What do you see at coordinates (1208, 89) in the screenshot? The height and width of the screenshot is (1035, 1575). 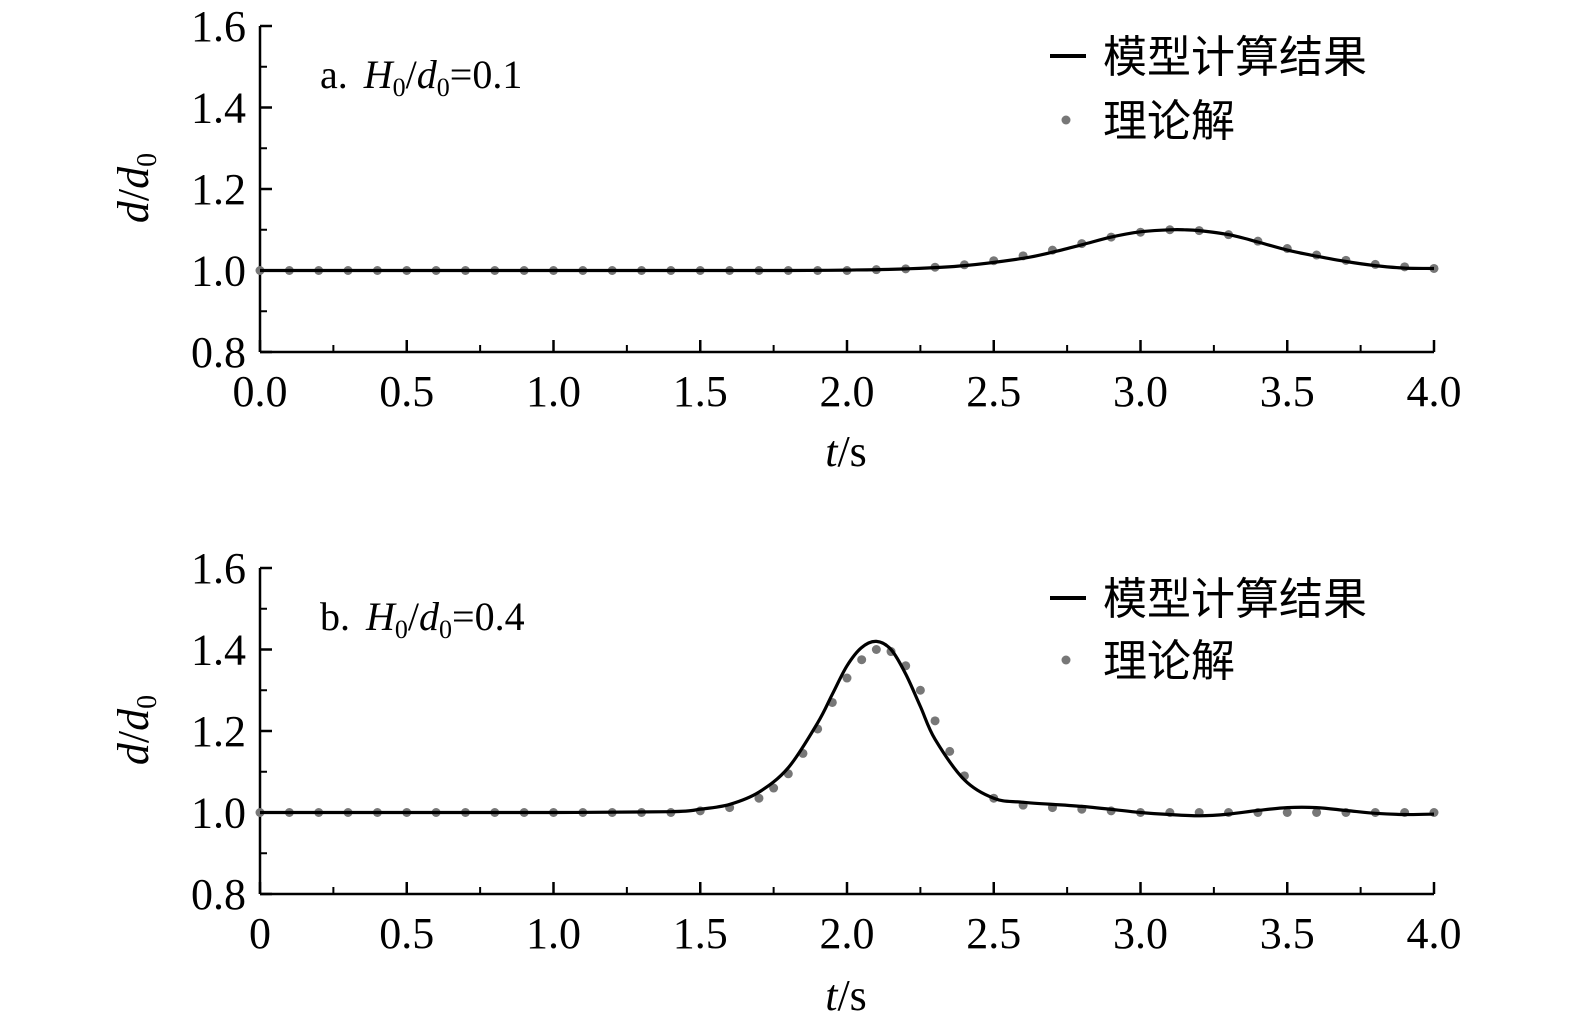 I see `panel-a-legend: 模型计算结果 理论解` at bounding box center [1208, 89].